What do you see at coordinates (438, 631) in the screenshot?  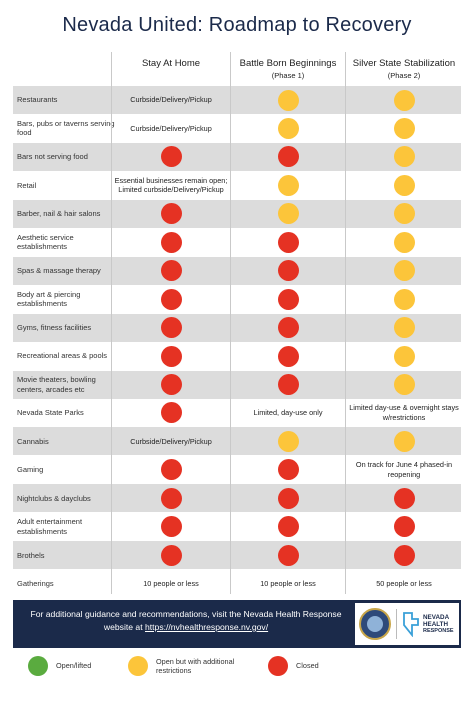 I see `logo-text-line: RESPONSE` at bounding box center [438, 631].